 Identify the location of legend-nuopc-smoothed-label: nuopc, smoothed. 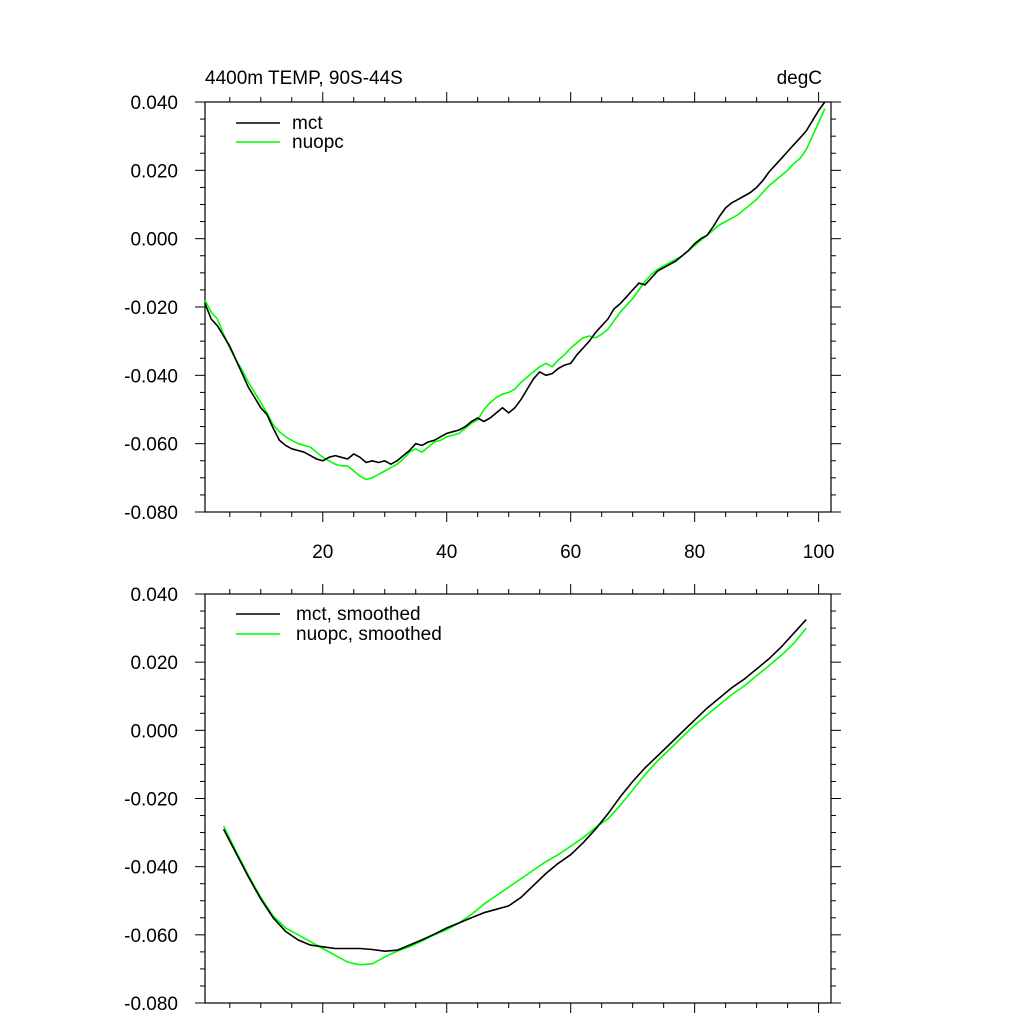
(369, 634).